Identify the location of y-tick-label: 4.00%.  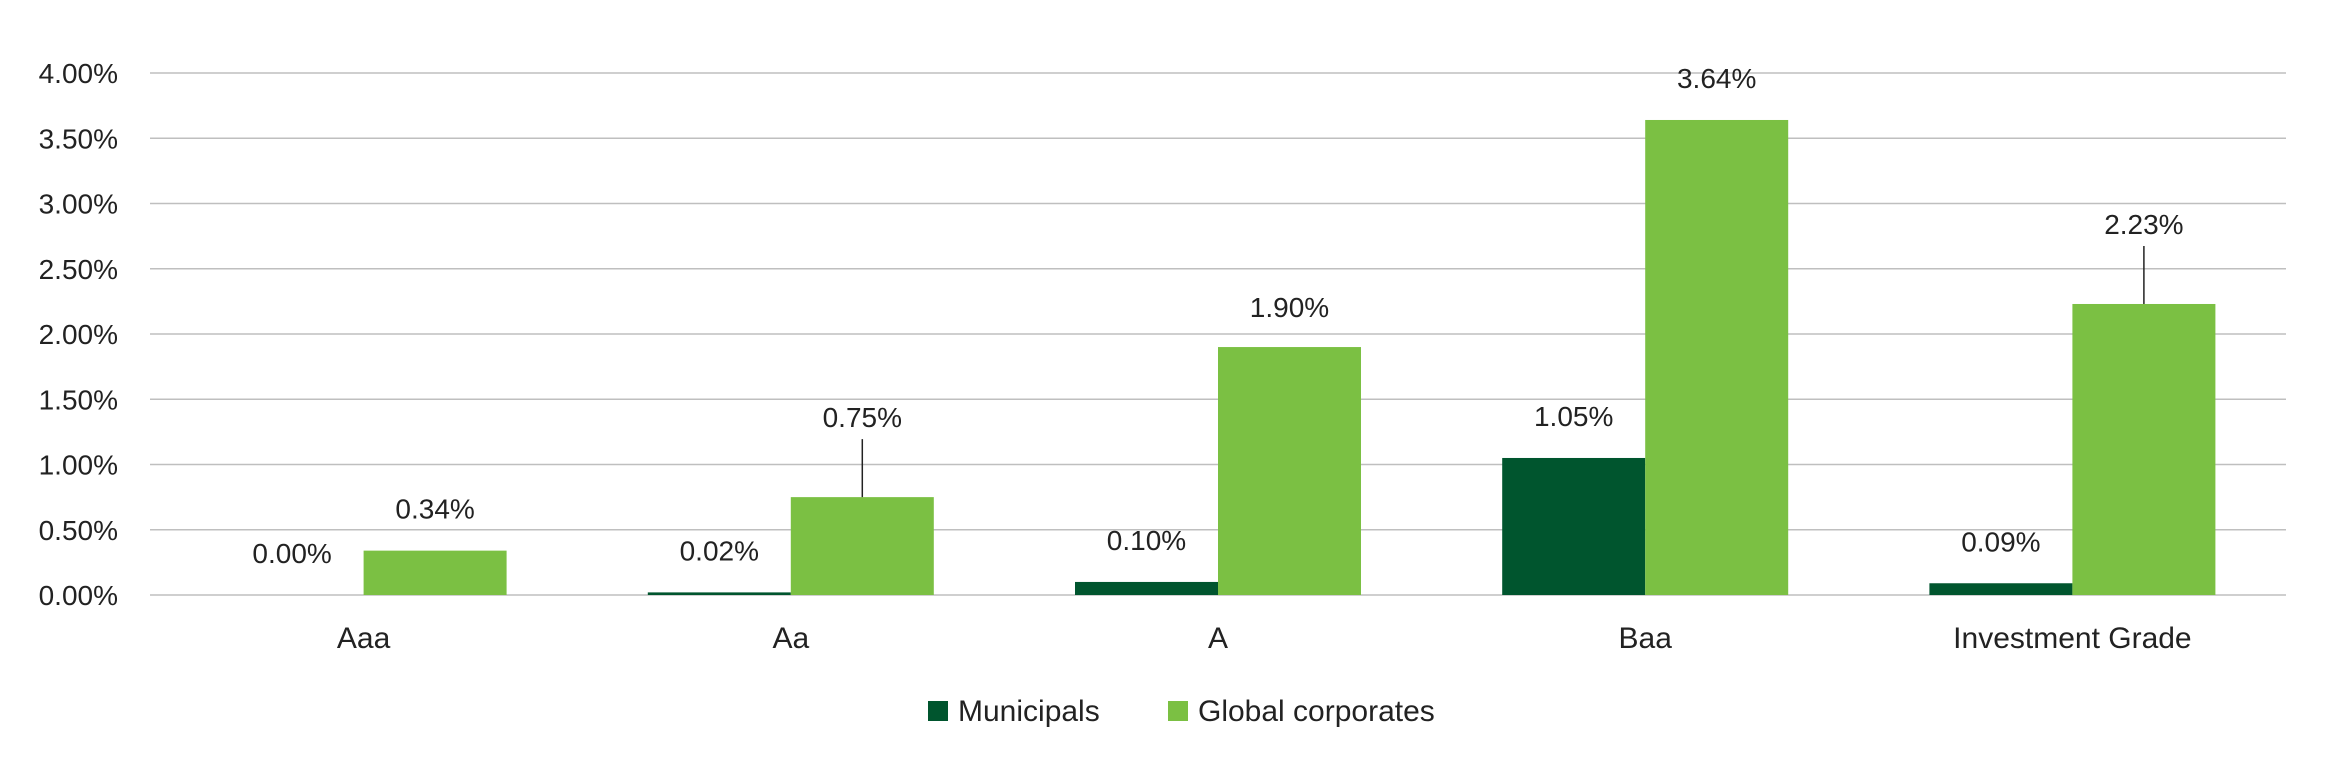
(78, 73).